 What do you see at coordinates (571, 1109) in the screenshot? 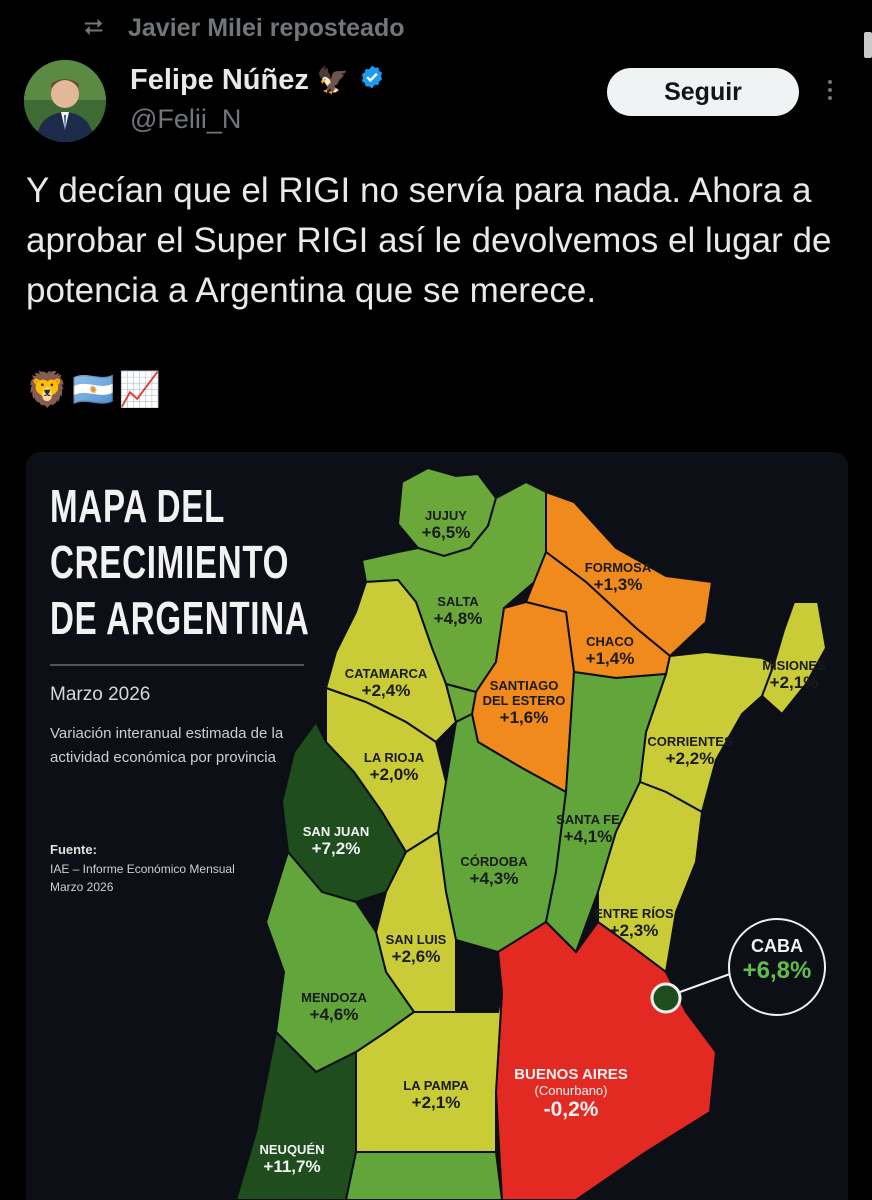
I see `province-value: -0,2%` at bounding box center [571, 1109].